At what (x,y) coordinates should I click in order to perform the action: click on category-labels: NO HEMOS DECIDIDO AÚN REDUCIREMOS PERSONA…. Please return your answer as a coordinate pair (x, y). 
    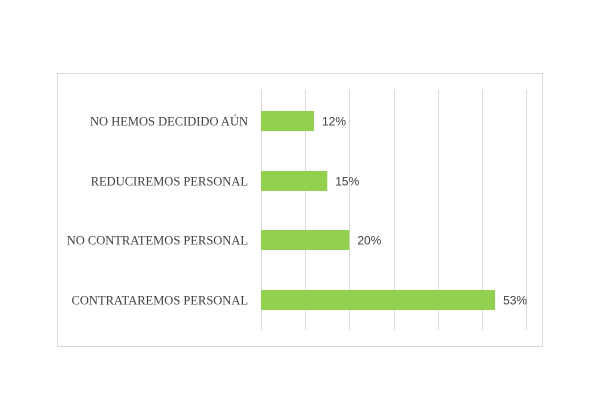
    Looking at the image, I should click on (157, 211).